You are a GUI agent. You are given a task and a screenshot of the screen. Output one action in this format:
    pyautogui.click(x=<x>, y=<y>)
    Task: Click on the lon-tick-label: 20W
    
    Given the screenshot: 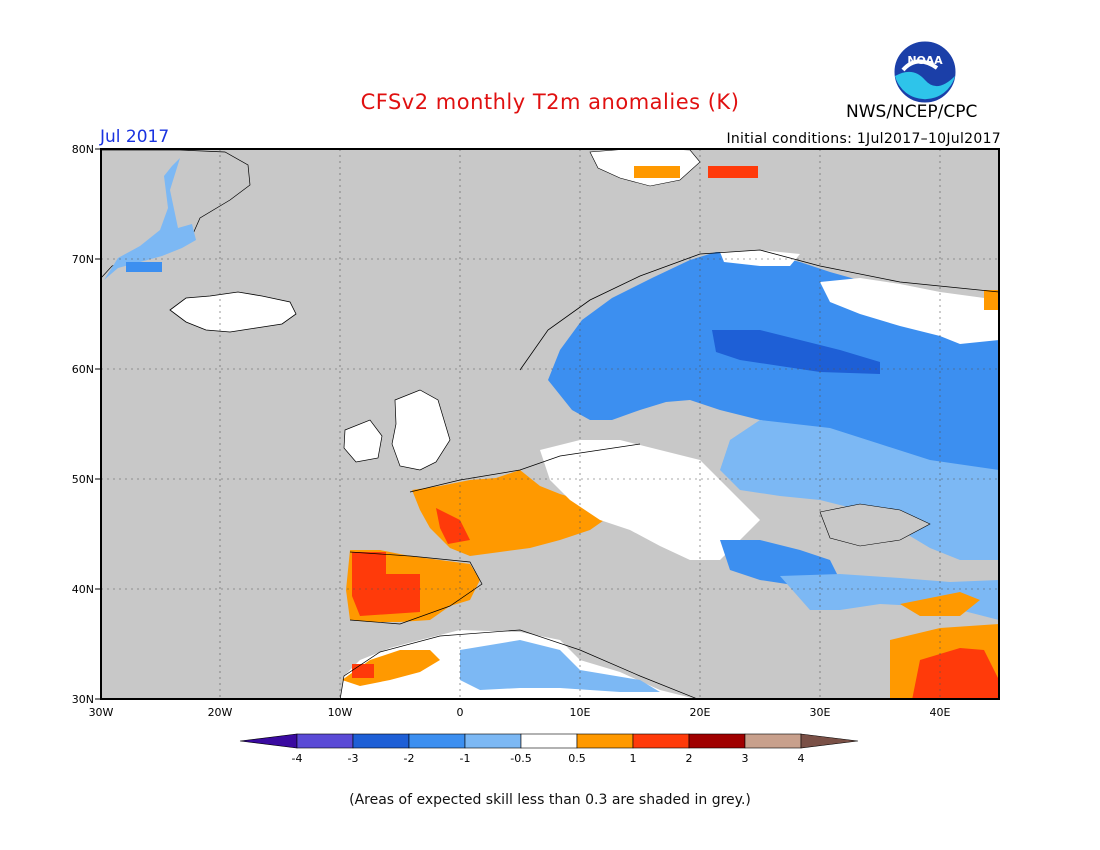 What is the action you would take?
    pyautogui.click(x=220, y=712)
    